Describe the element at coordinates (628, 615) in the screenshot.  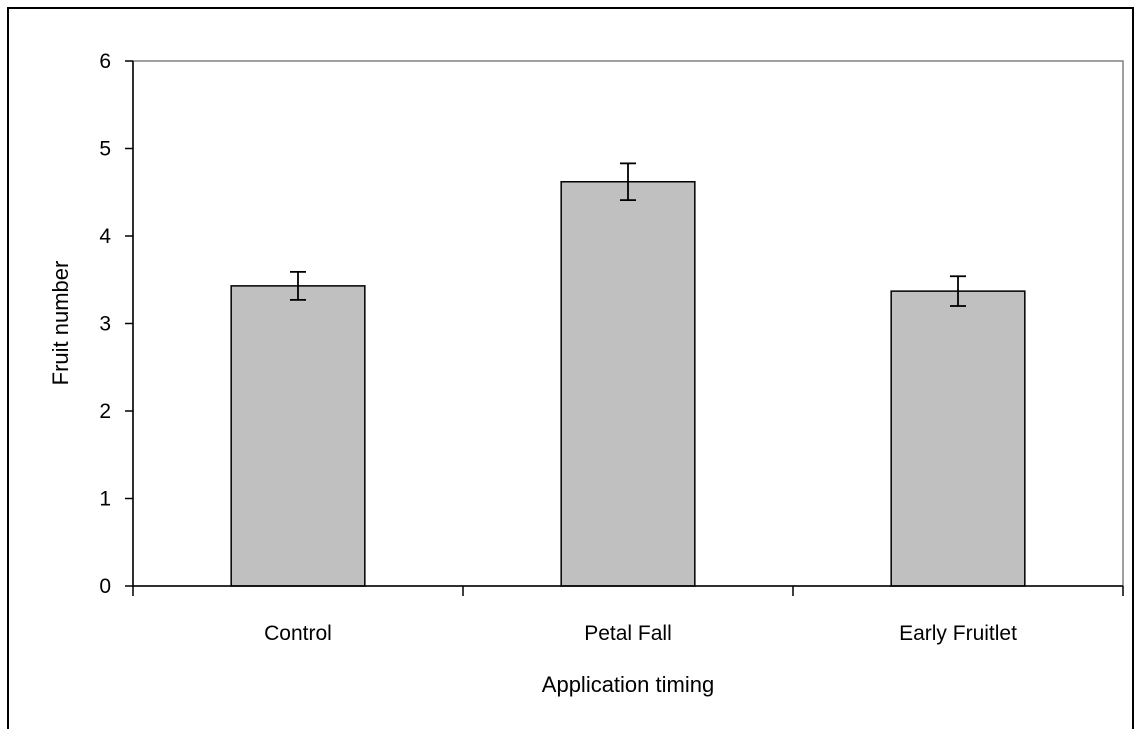
I see `x-ticks-layer: Control Petal Fall Early Fruitlet` at that location.